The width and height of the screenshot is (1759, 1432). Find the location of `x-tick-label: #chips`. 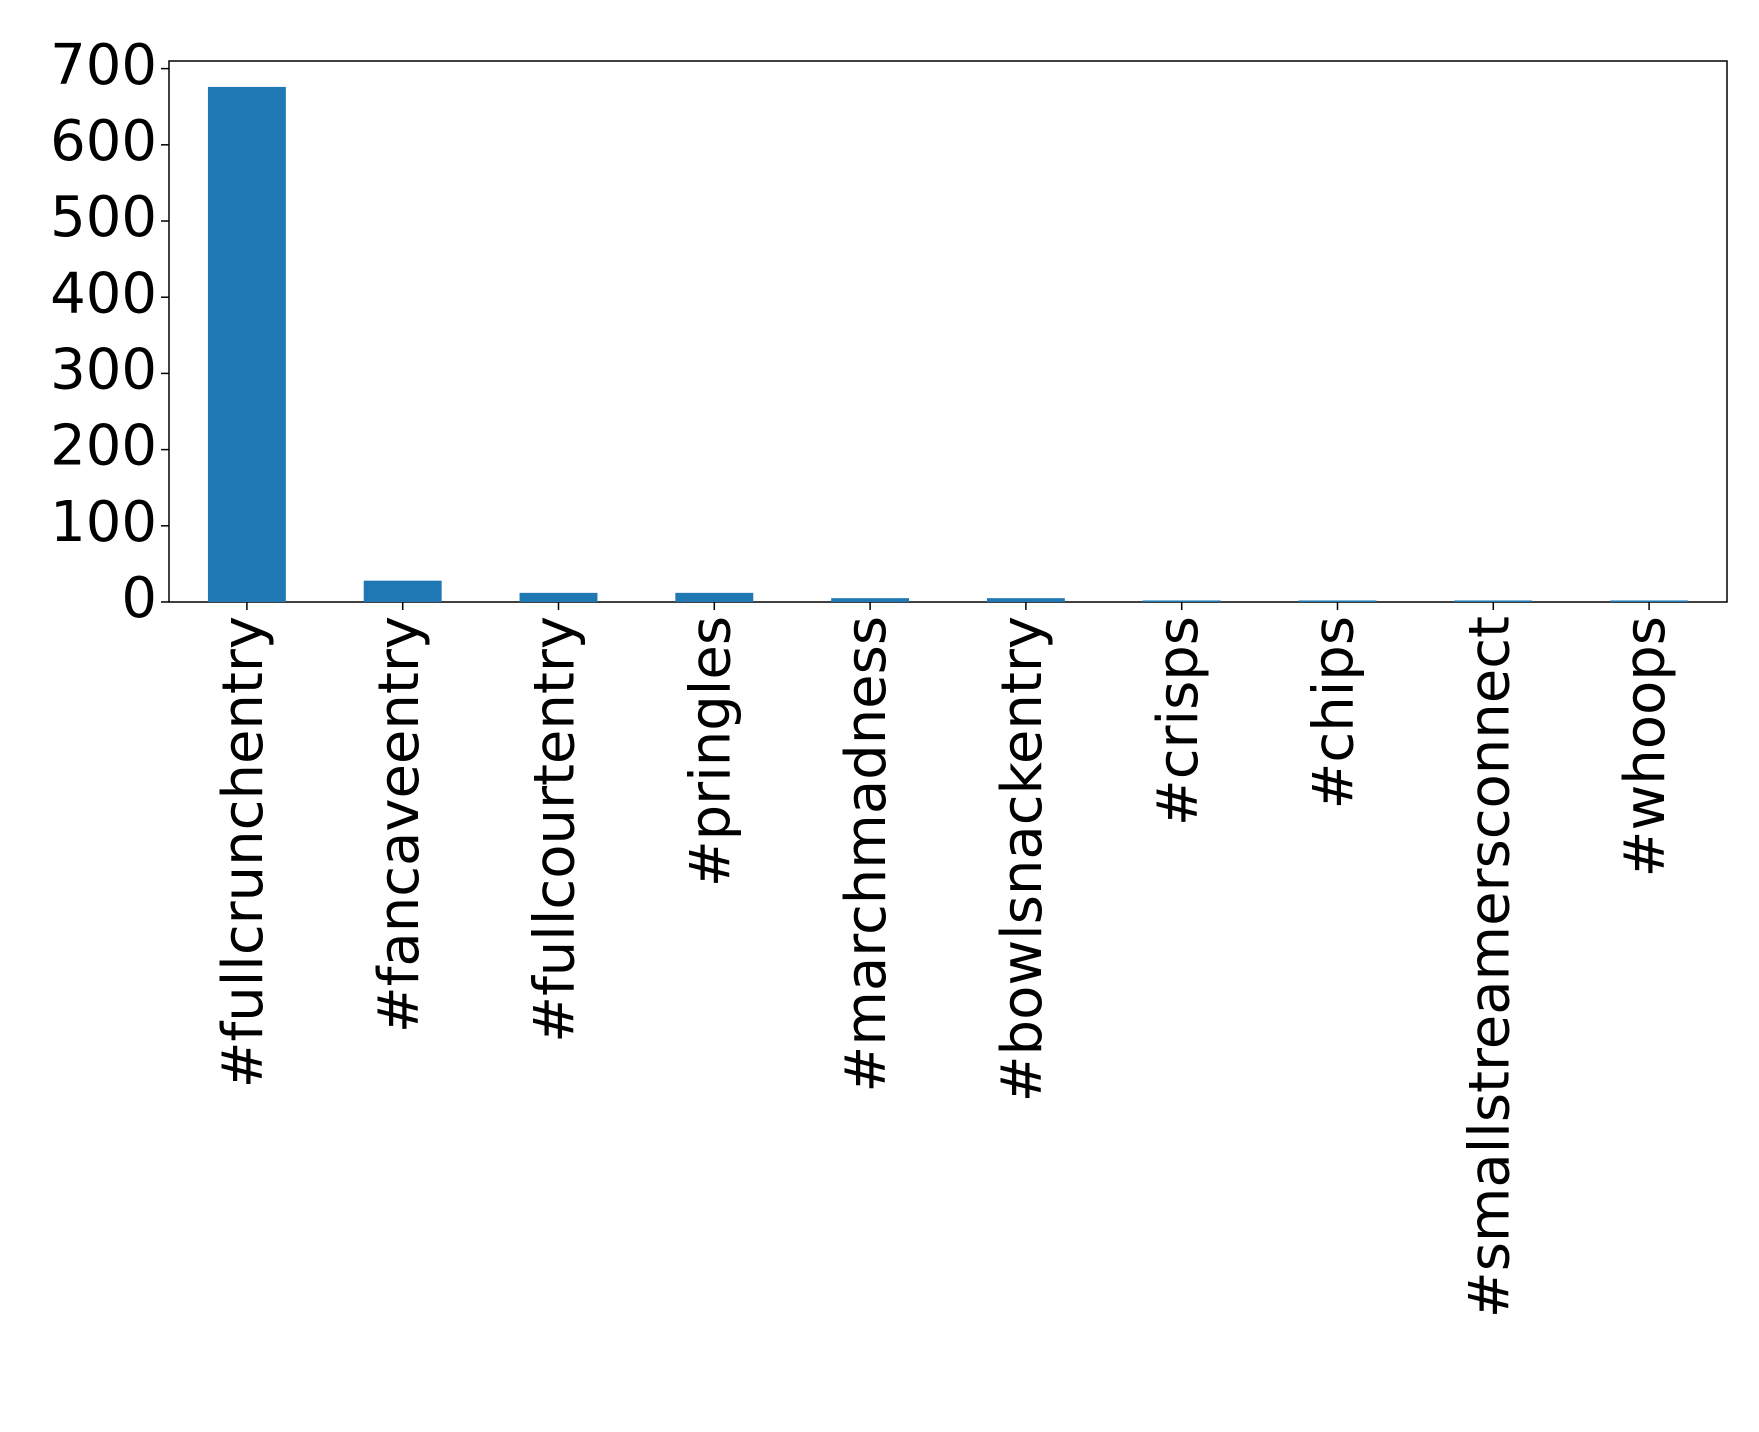

x-tick-label: #chips is located at coordinates (1334, 712).